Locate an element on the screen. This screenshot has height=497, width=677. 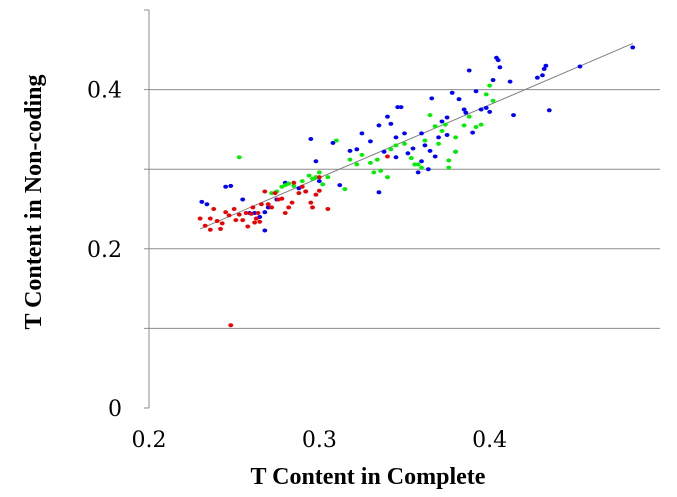
y-tick-label: 0.4 is located at coordinates (104, 91).